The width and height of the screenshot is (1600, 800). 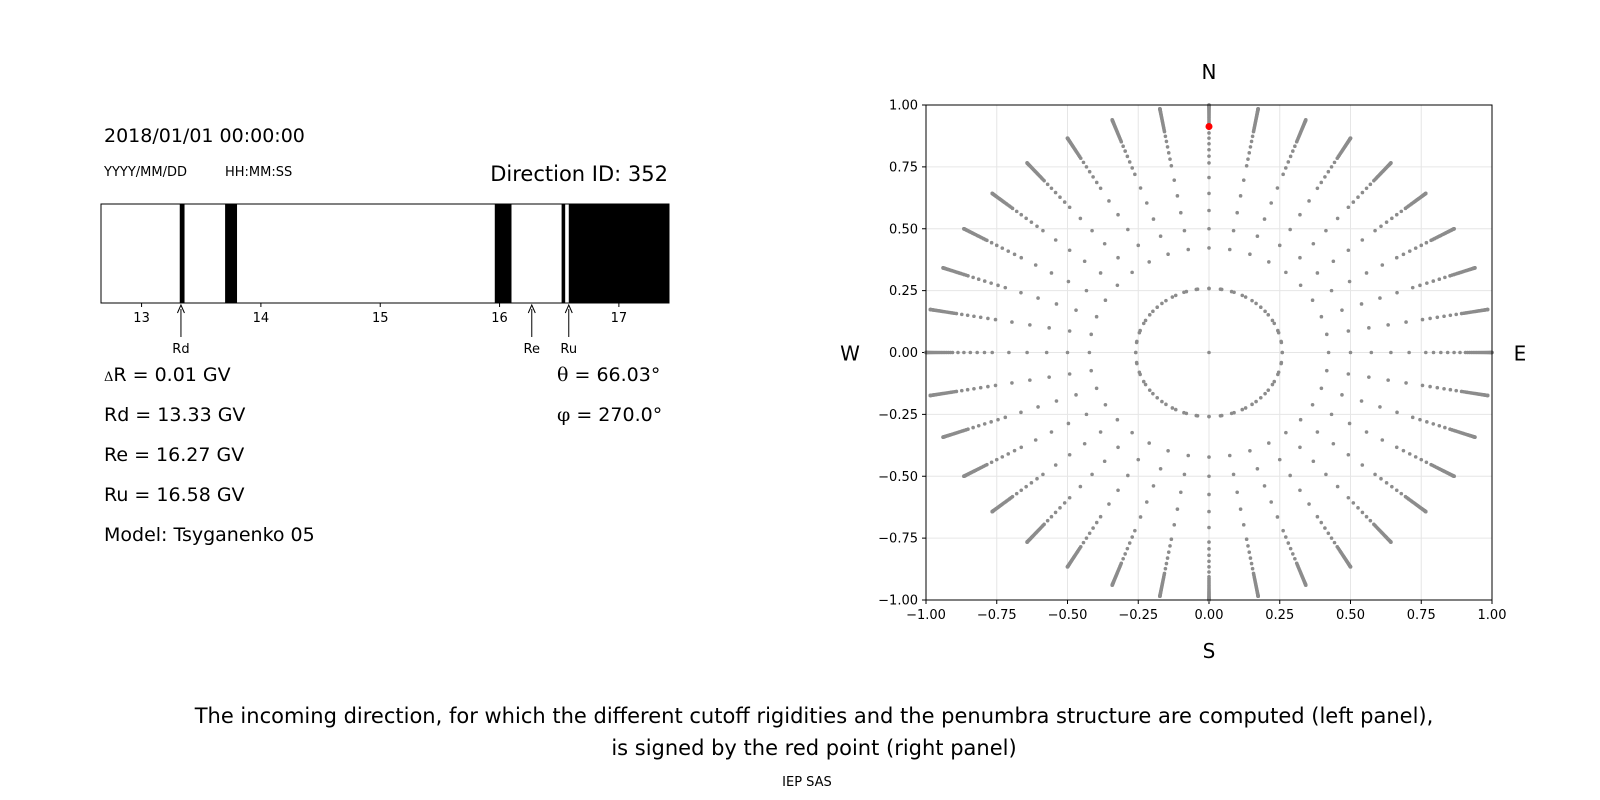 I want to click on compass-west: W, so click(x=850, y=354).